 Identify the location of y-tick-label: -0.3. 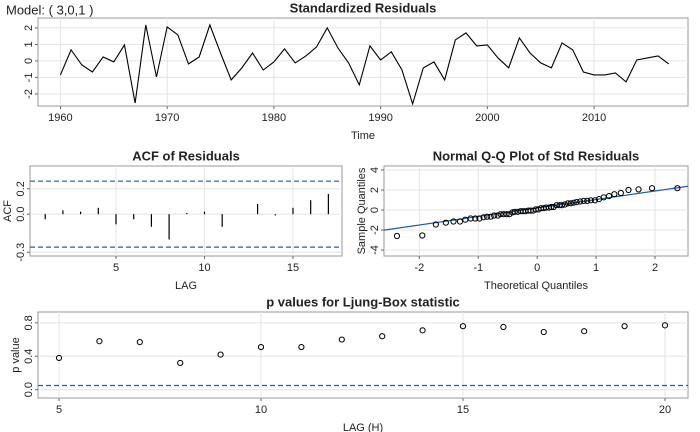
(21, 252).